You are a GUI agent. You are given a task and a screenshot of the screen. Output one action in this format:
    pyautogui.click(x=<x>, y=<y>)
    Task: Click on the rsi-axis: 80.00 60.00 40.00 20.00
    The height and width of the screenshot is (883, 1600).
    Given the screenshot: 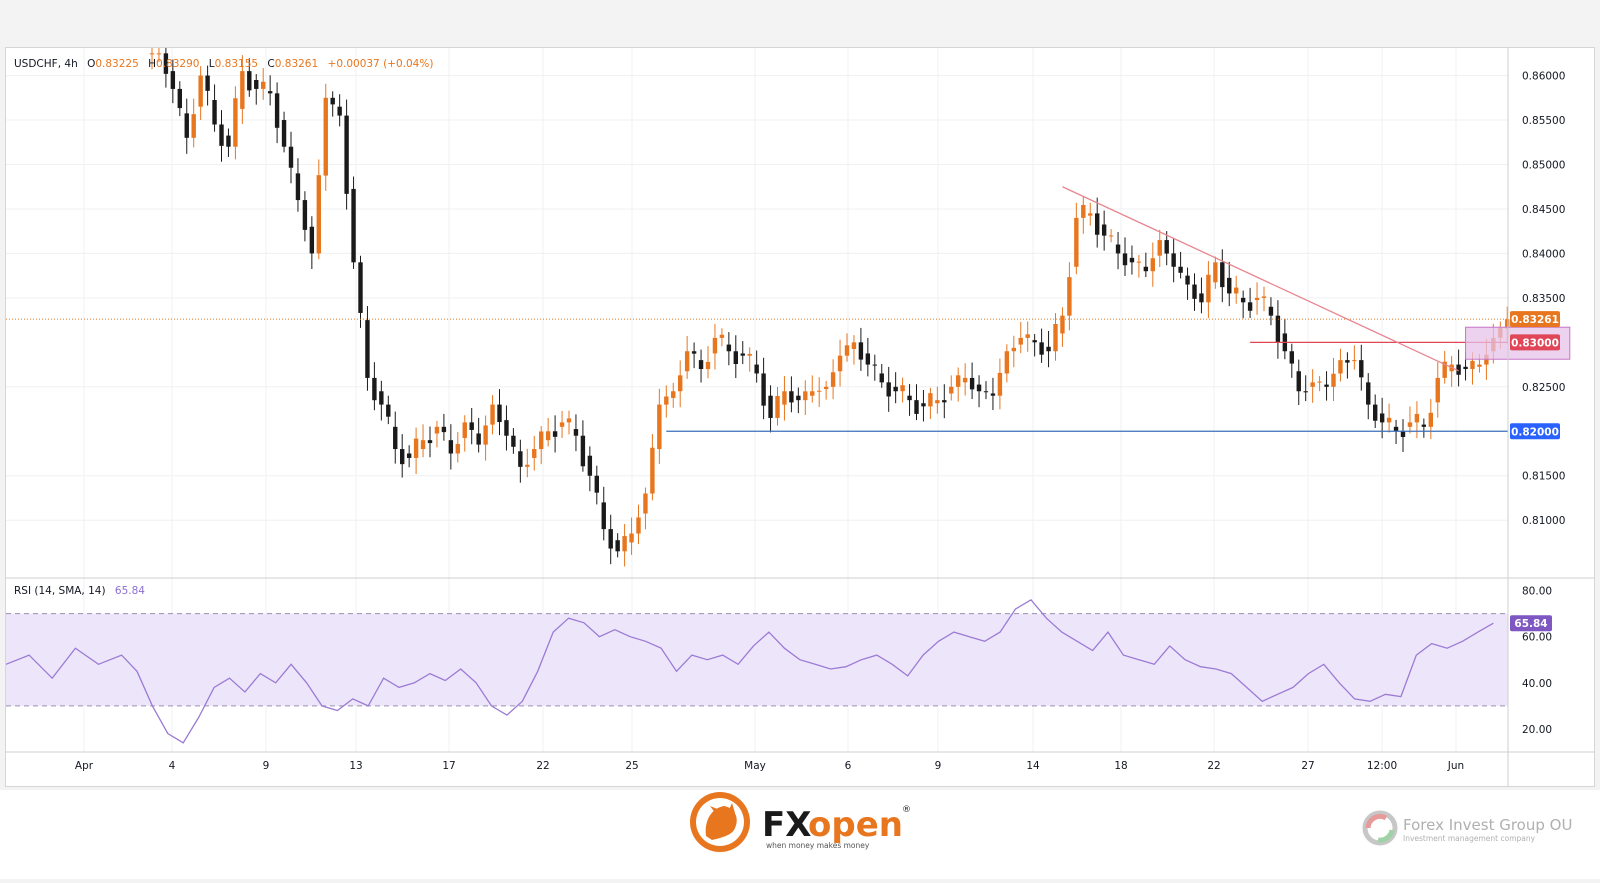 What is the action you would take?
    pyautogui.click(x=1537, y=661)
    